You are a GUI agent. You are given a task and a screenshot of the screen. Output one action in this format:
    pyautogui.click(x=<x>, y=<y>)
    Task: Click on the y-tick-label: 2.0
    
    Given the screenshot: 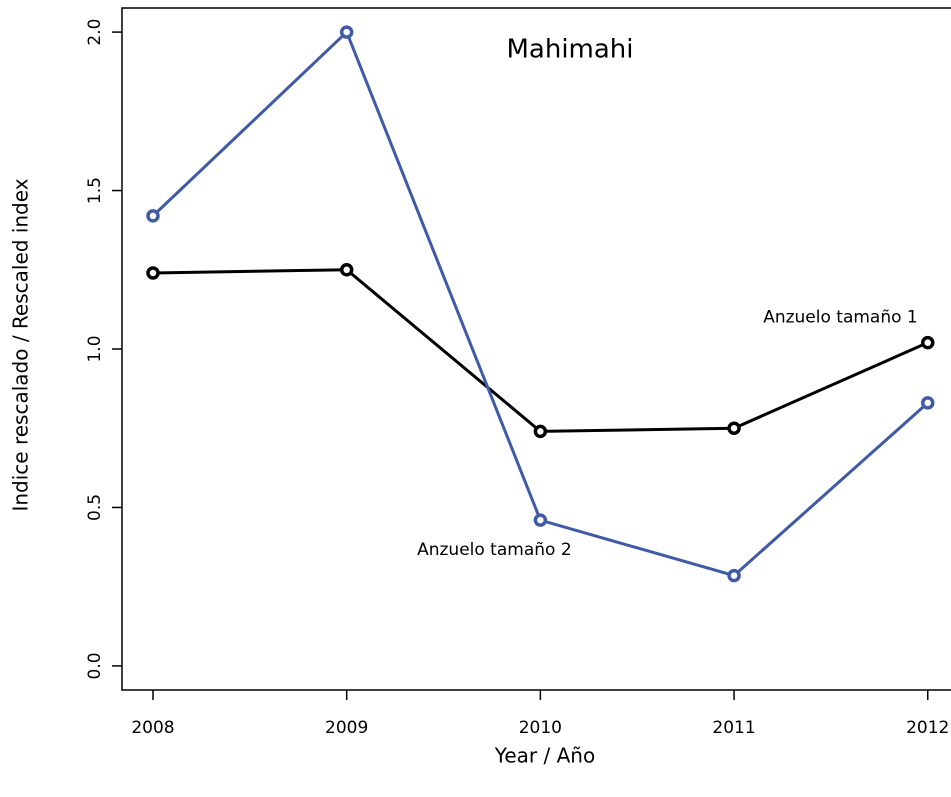 What is the action you would take?
    pyautogui.click(x=95, y=32)
    